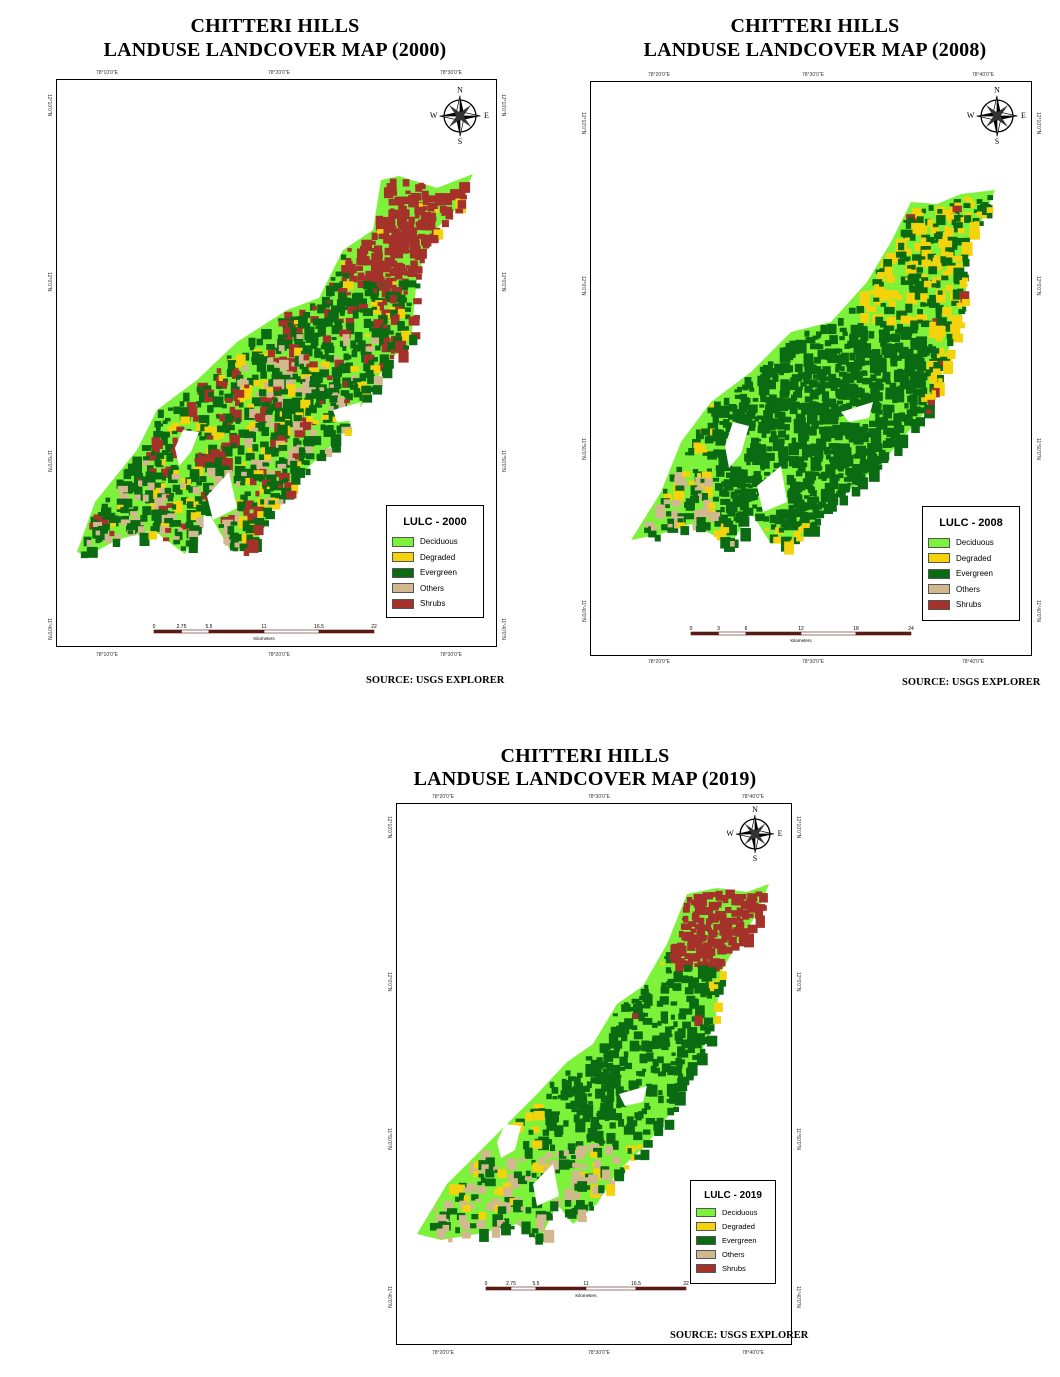 The image size is (1060, 1377). Describe the element at coordinates (279, 73) in the screenshot. I see `tick-top-2: 78°20'0"E` at that location.